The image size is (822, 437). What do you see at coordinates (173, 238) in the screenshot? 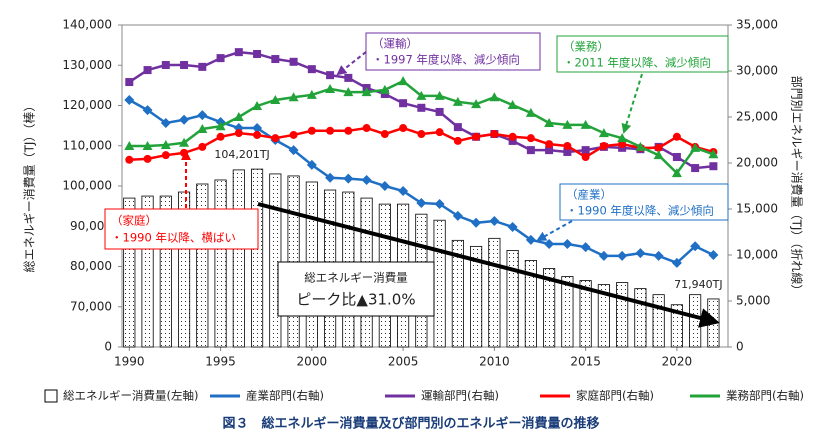
I see `annotation: ・1990 年以降、横ばい` at bounding box center [173, 238].